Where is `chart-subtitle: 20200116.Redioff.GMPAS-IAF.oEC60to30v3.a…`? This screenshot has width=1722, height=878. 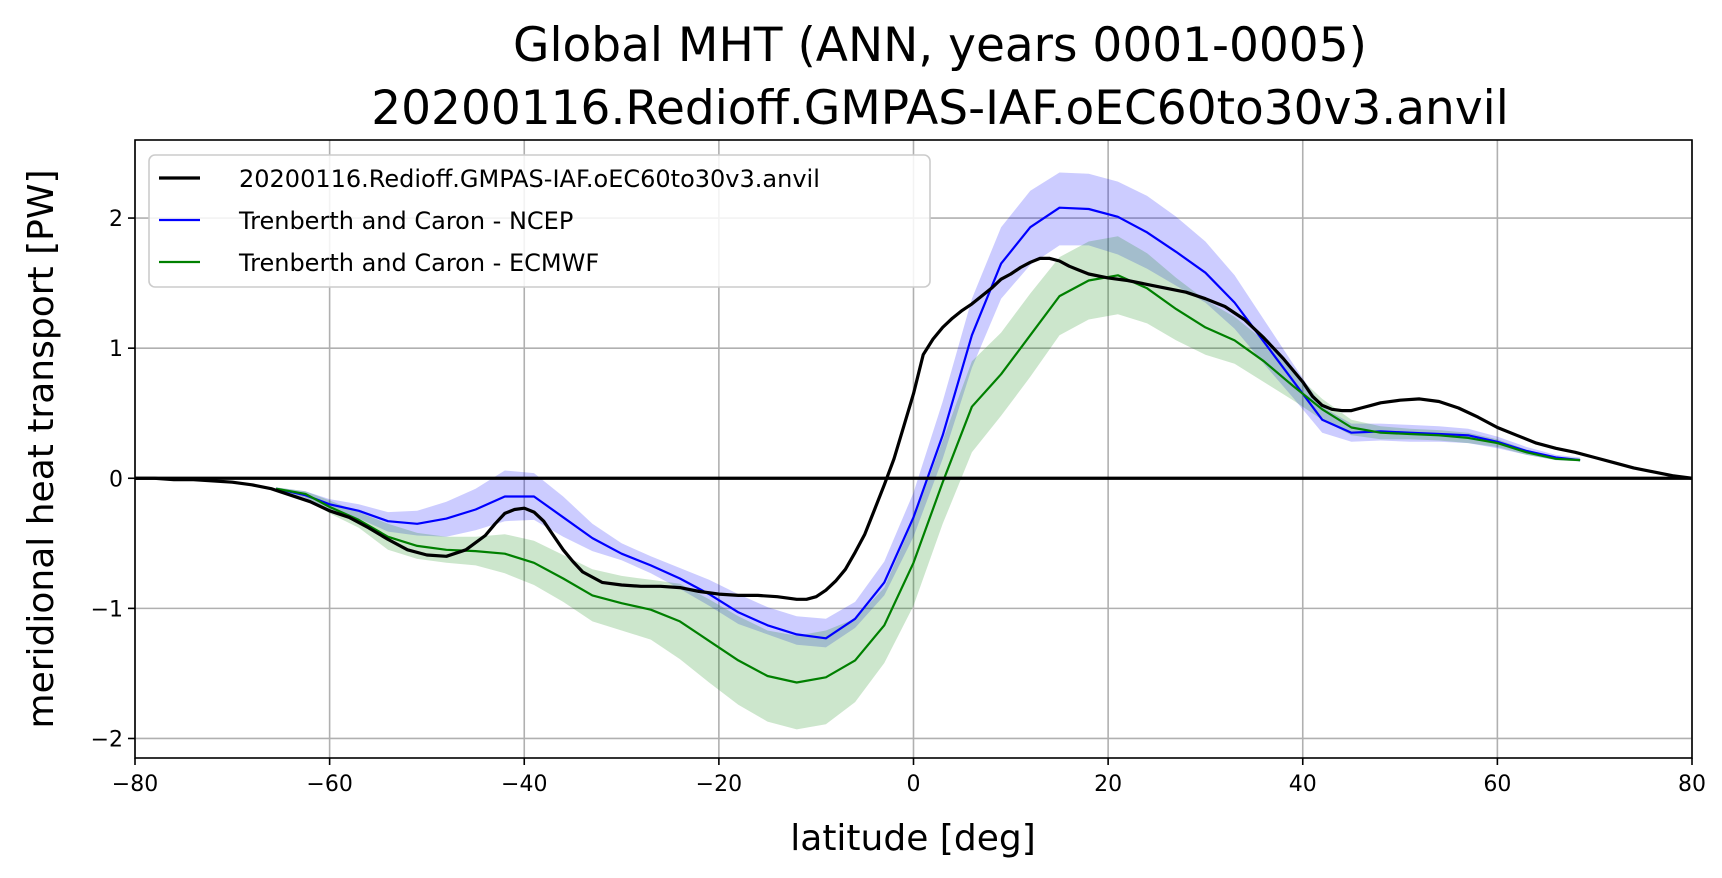 chart-subtitle: 20200116.Redioff.GMPAS-IAF.oEC60to30v3.a… is located at coordinates (940, 108).